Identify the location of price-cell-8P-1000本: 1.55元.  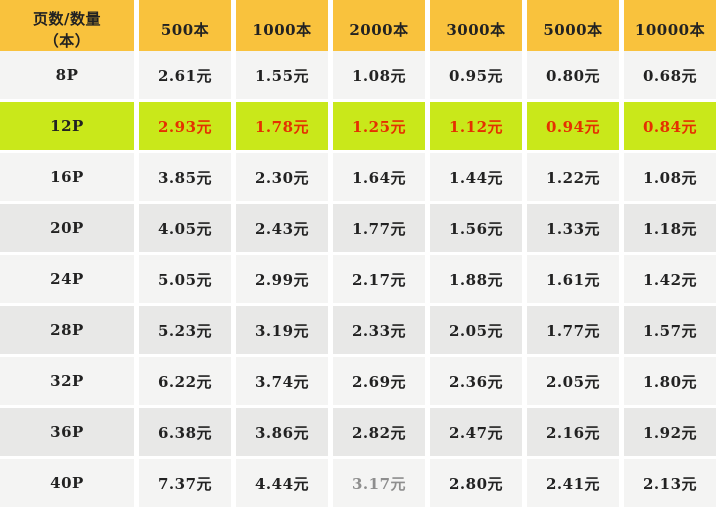
(282, 75).